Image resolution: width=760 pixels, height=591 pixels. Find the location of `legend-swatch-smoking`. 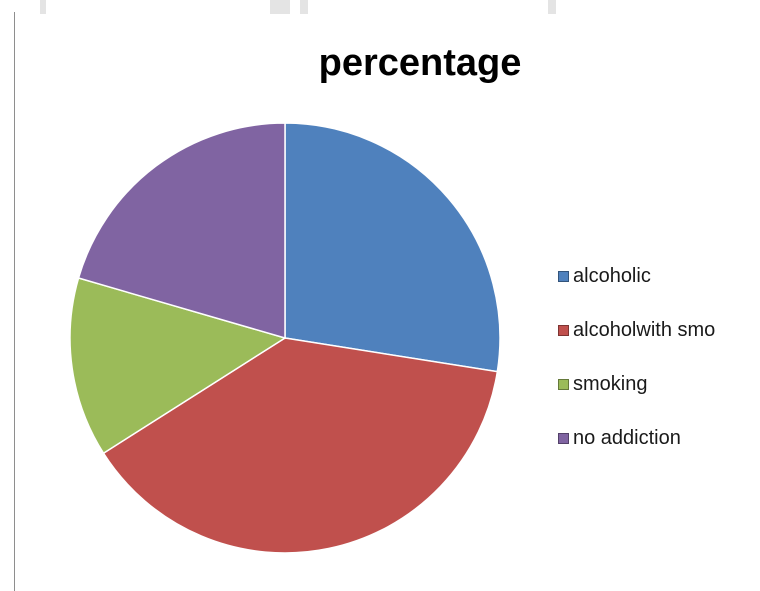

legend-swatch-smoking is located at coordinates (563, 384).